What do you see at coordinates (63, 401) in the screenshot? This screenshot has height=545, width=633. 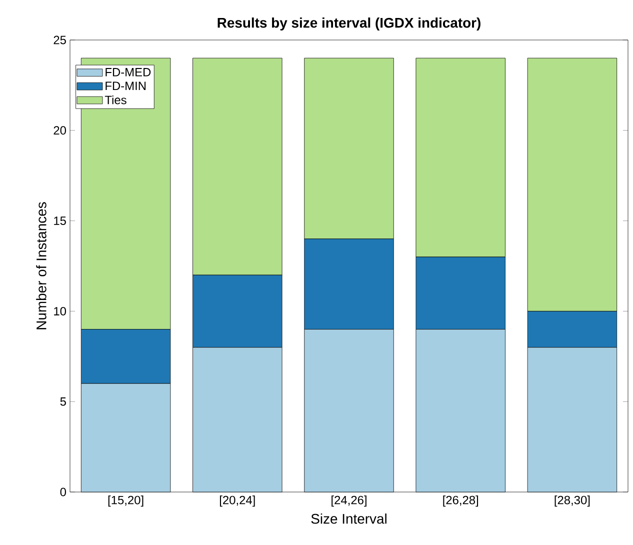 I see `y-tick-label: 5` at bounding box center [63, 401].